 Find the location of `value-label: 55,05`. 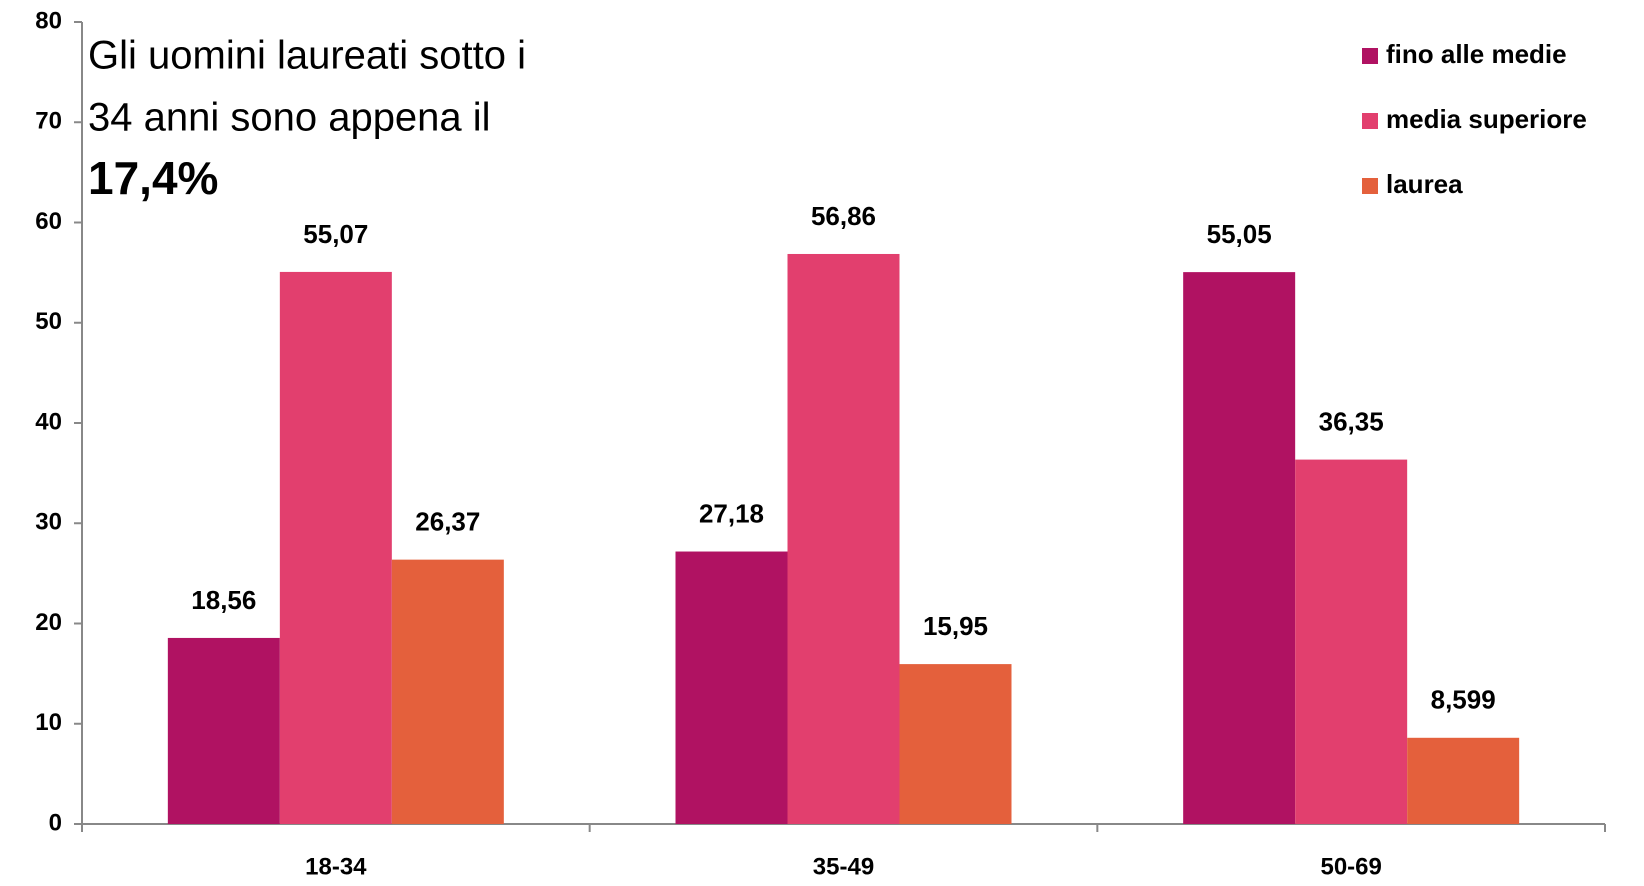

value-label: 55,05 is located at coordinates (1239, 234).